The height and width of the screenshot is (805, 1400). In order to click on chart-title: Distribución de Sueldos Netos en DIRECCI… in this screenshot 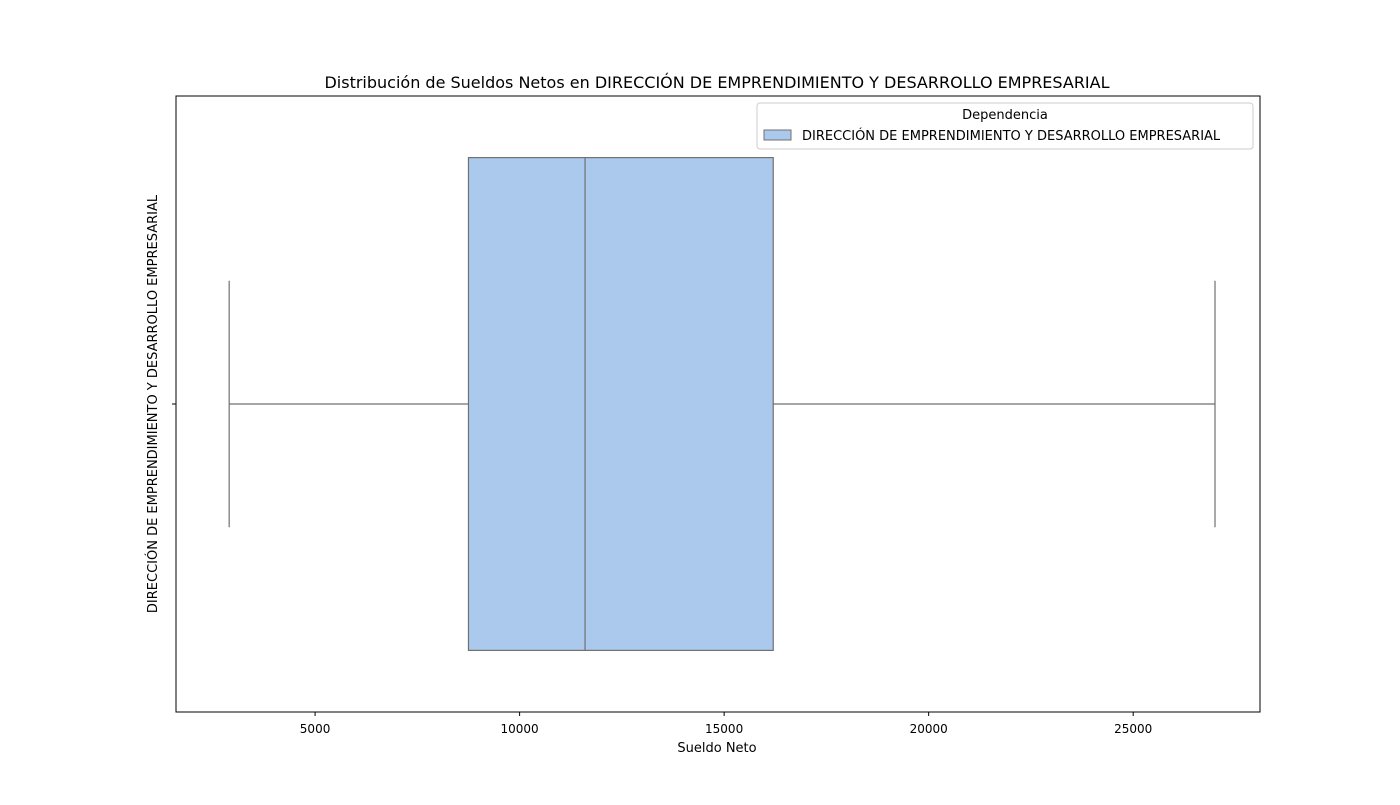, I will do `click(716, 82)`.